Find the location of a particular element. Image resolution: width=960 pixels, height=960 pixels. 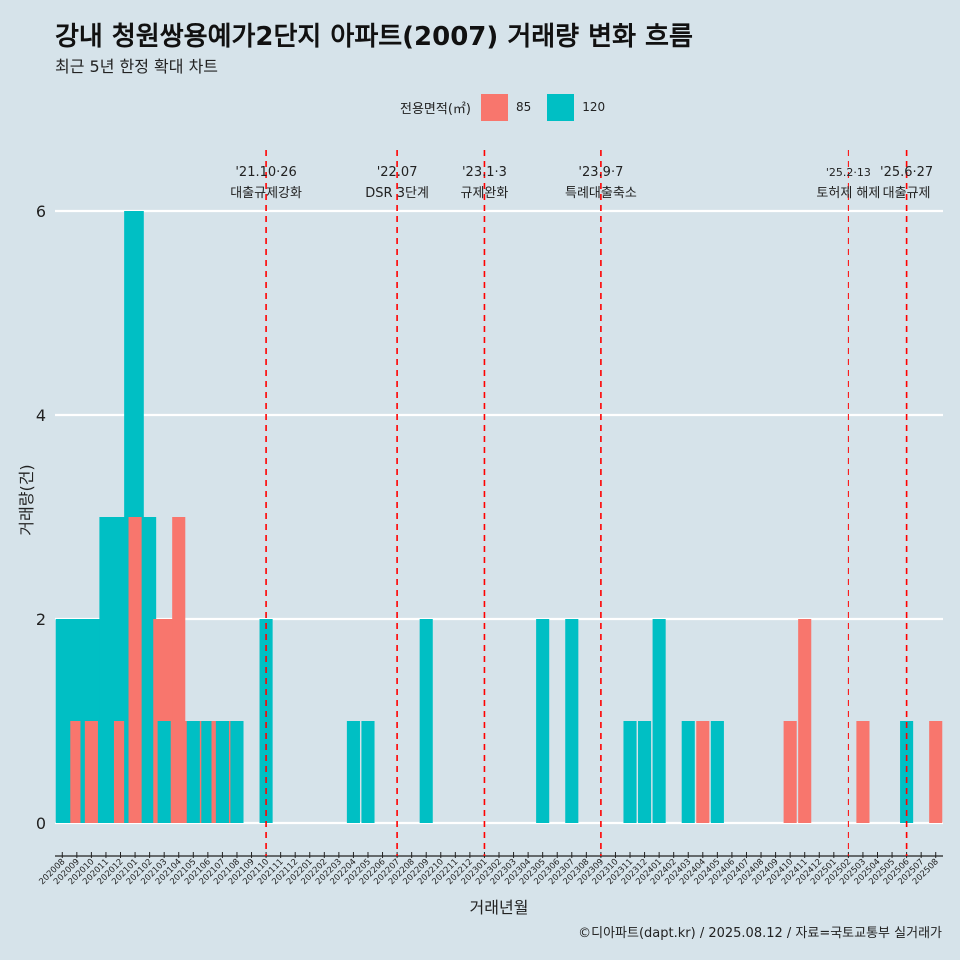

event-date-0: '21.10·26 is located at coordinates (265, 172).